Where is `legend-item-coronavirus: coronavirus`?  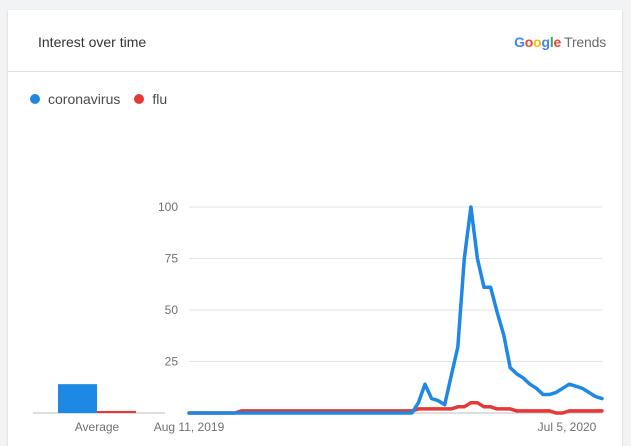
legend-item-coronavirus: coronavirus is located at coordinates (75, 99).